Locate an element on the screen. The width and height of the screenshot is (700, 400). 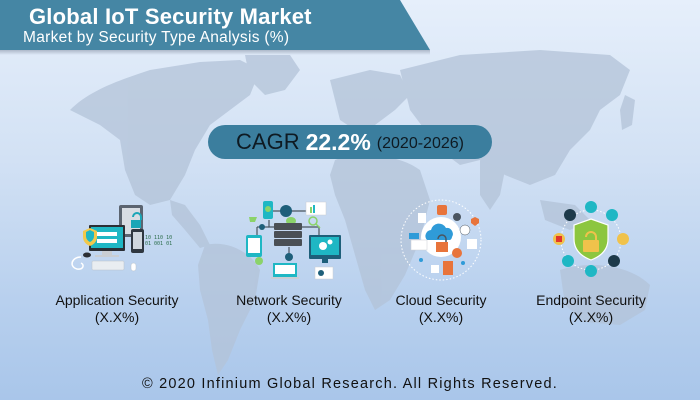
segment-name: Cloud Security is located at coordinates (441, 300).